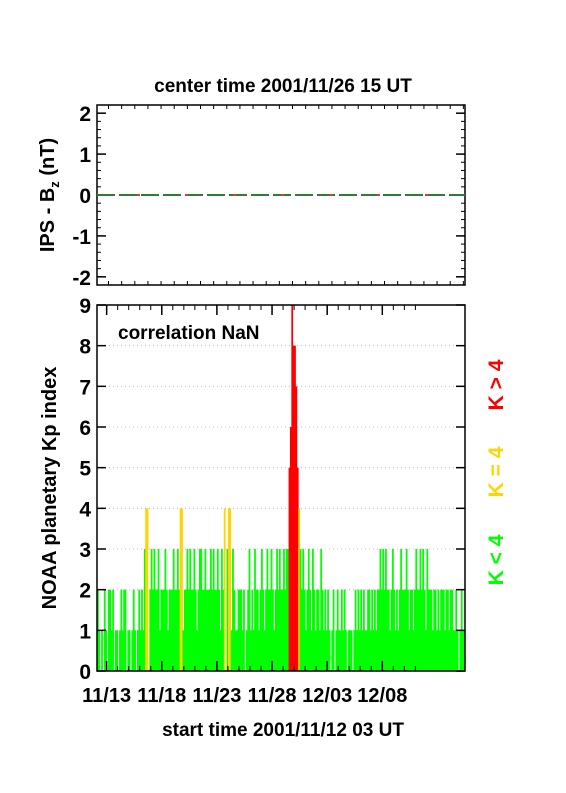  Describe the element at coordinates (272, 696) in the screenshot. I see `kp-x-tick-label: 11/28` at that location.